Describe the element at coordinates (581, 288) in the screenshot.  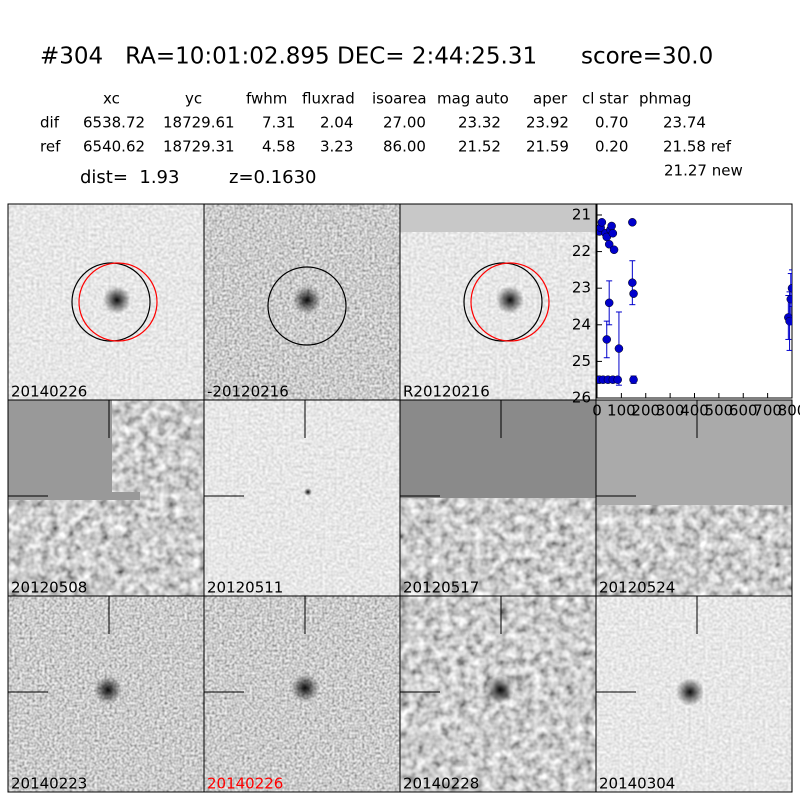
I see `y-tick-label: 23` at that location.